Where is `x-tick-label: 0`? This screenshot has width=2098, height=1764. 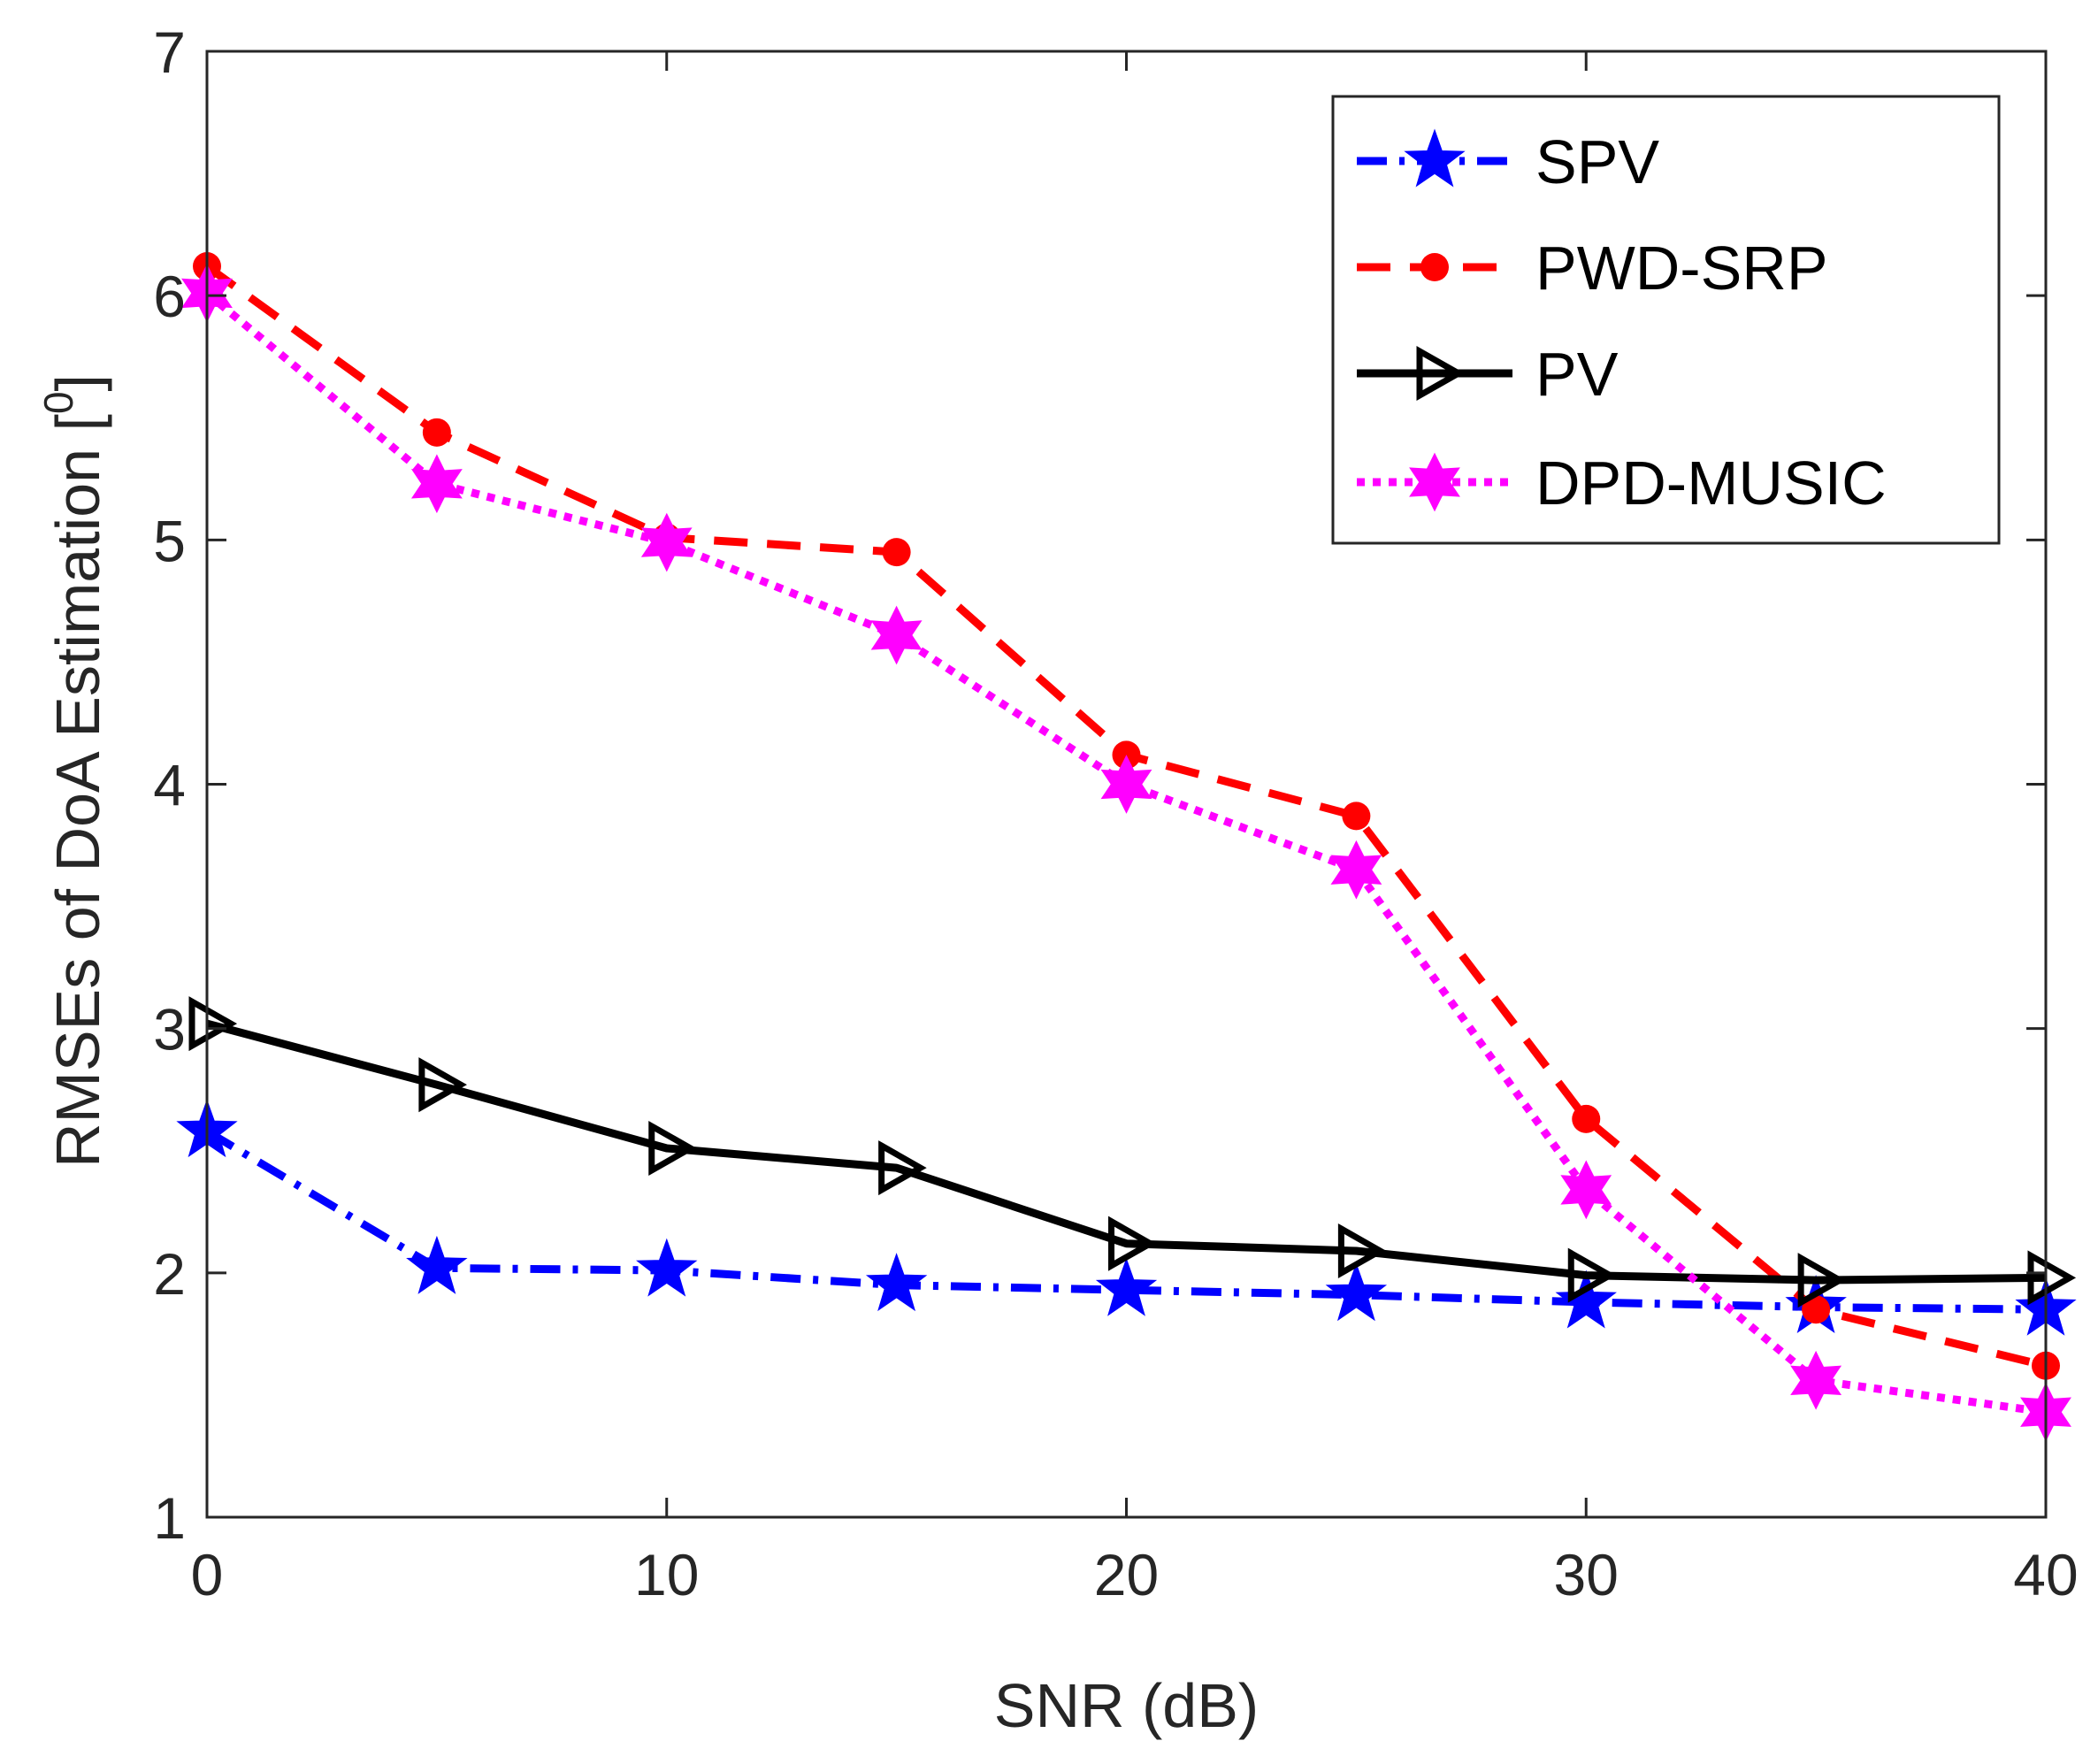
x-tick-label: 0 is located at coordinates (207, 1574).